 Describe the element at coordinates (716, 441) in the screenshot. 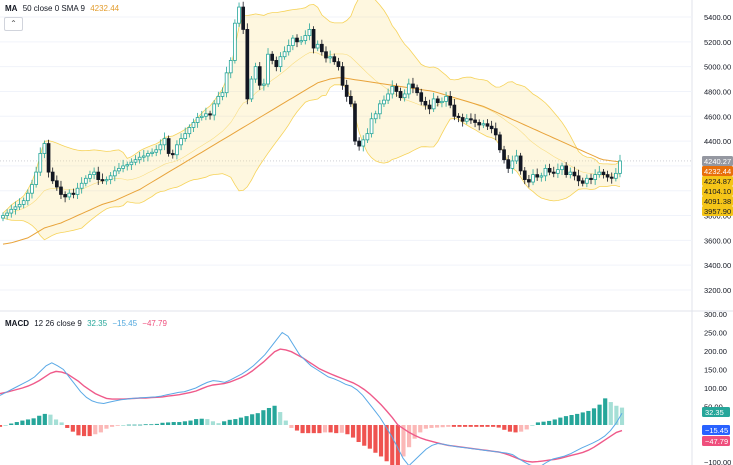

I see `macd-label-text: −47.79` at that location.